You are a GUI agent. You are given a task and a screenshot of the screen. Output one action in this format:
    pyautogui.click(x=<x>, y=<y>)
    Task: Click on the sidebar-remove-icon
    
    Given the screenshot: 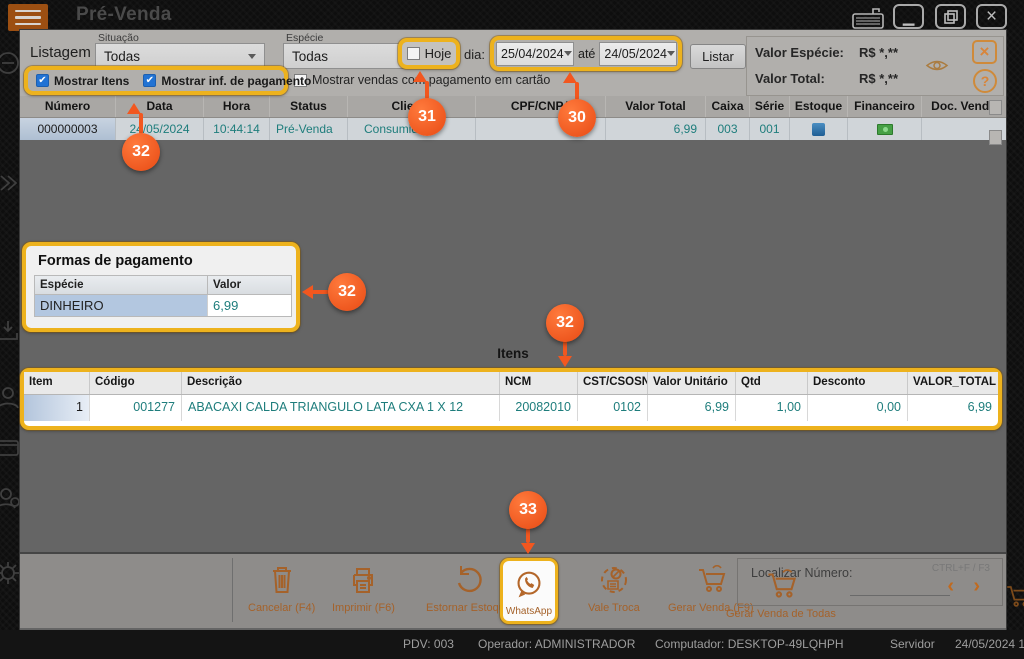 What is the action you would take?
    pyautogui.click(x=10, y=63)
    